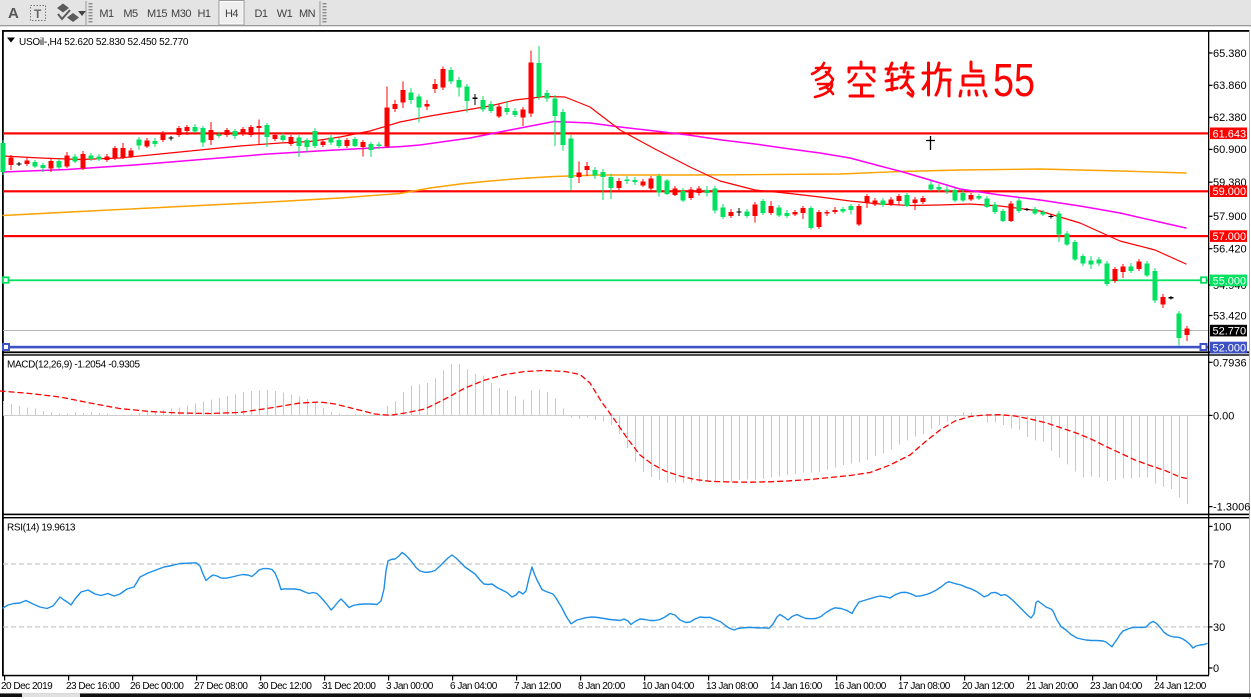 This screenshot has width=1251, height=699. I want to click on svg-text: 17 Jan 08:00, so click(924, 686).